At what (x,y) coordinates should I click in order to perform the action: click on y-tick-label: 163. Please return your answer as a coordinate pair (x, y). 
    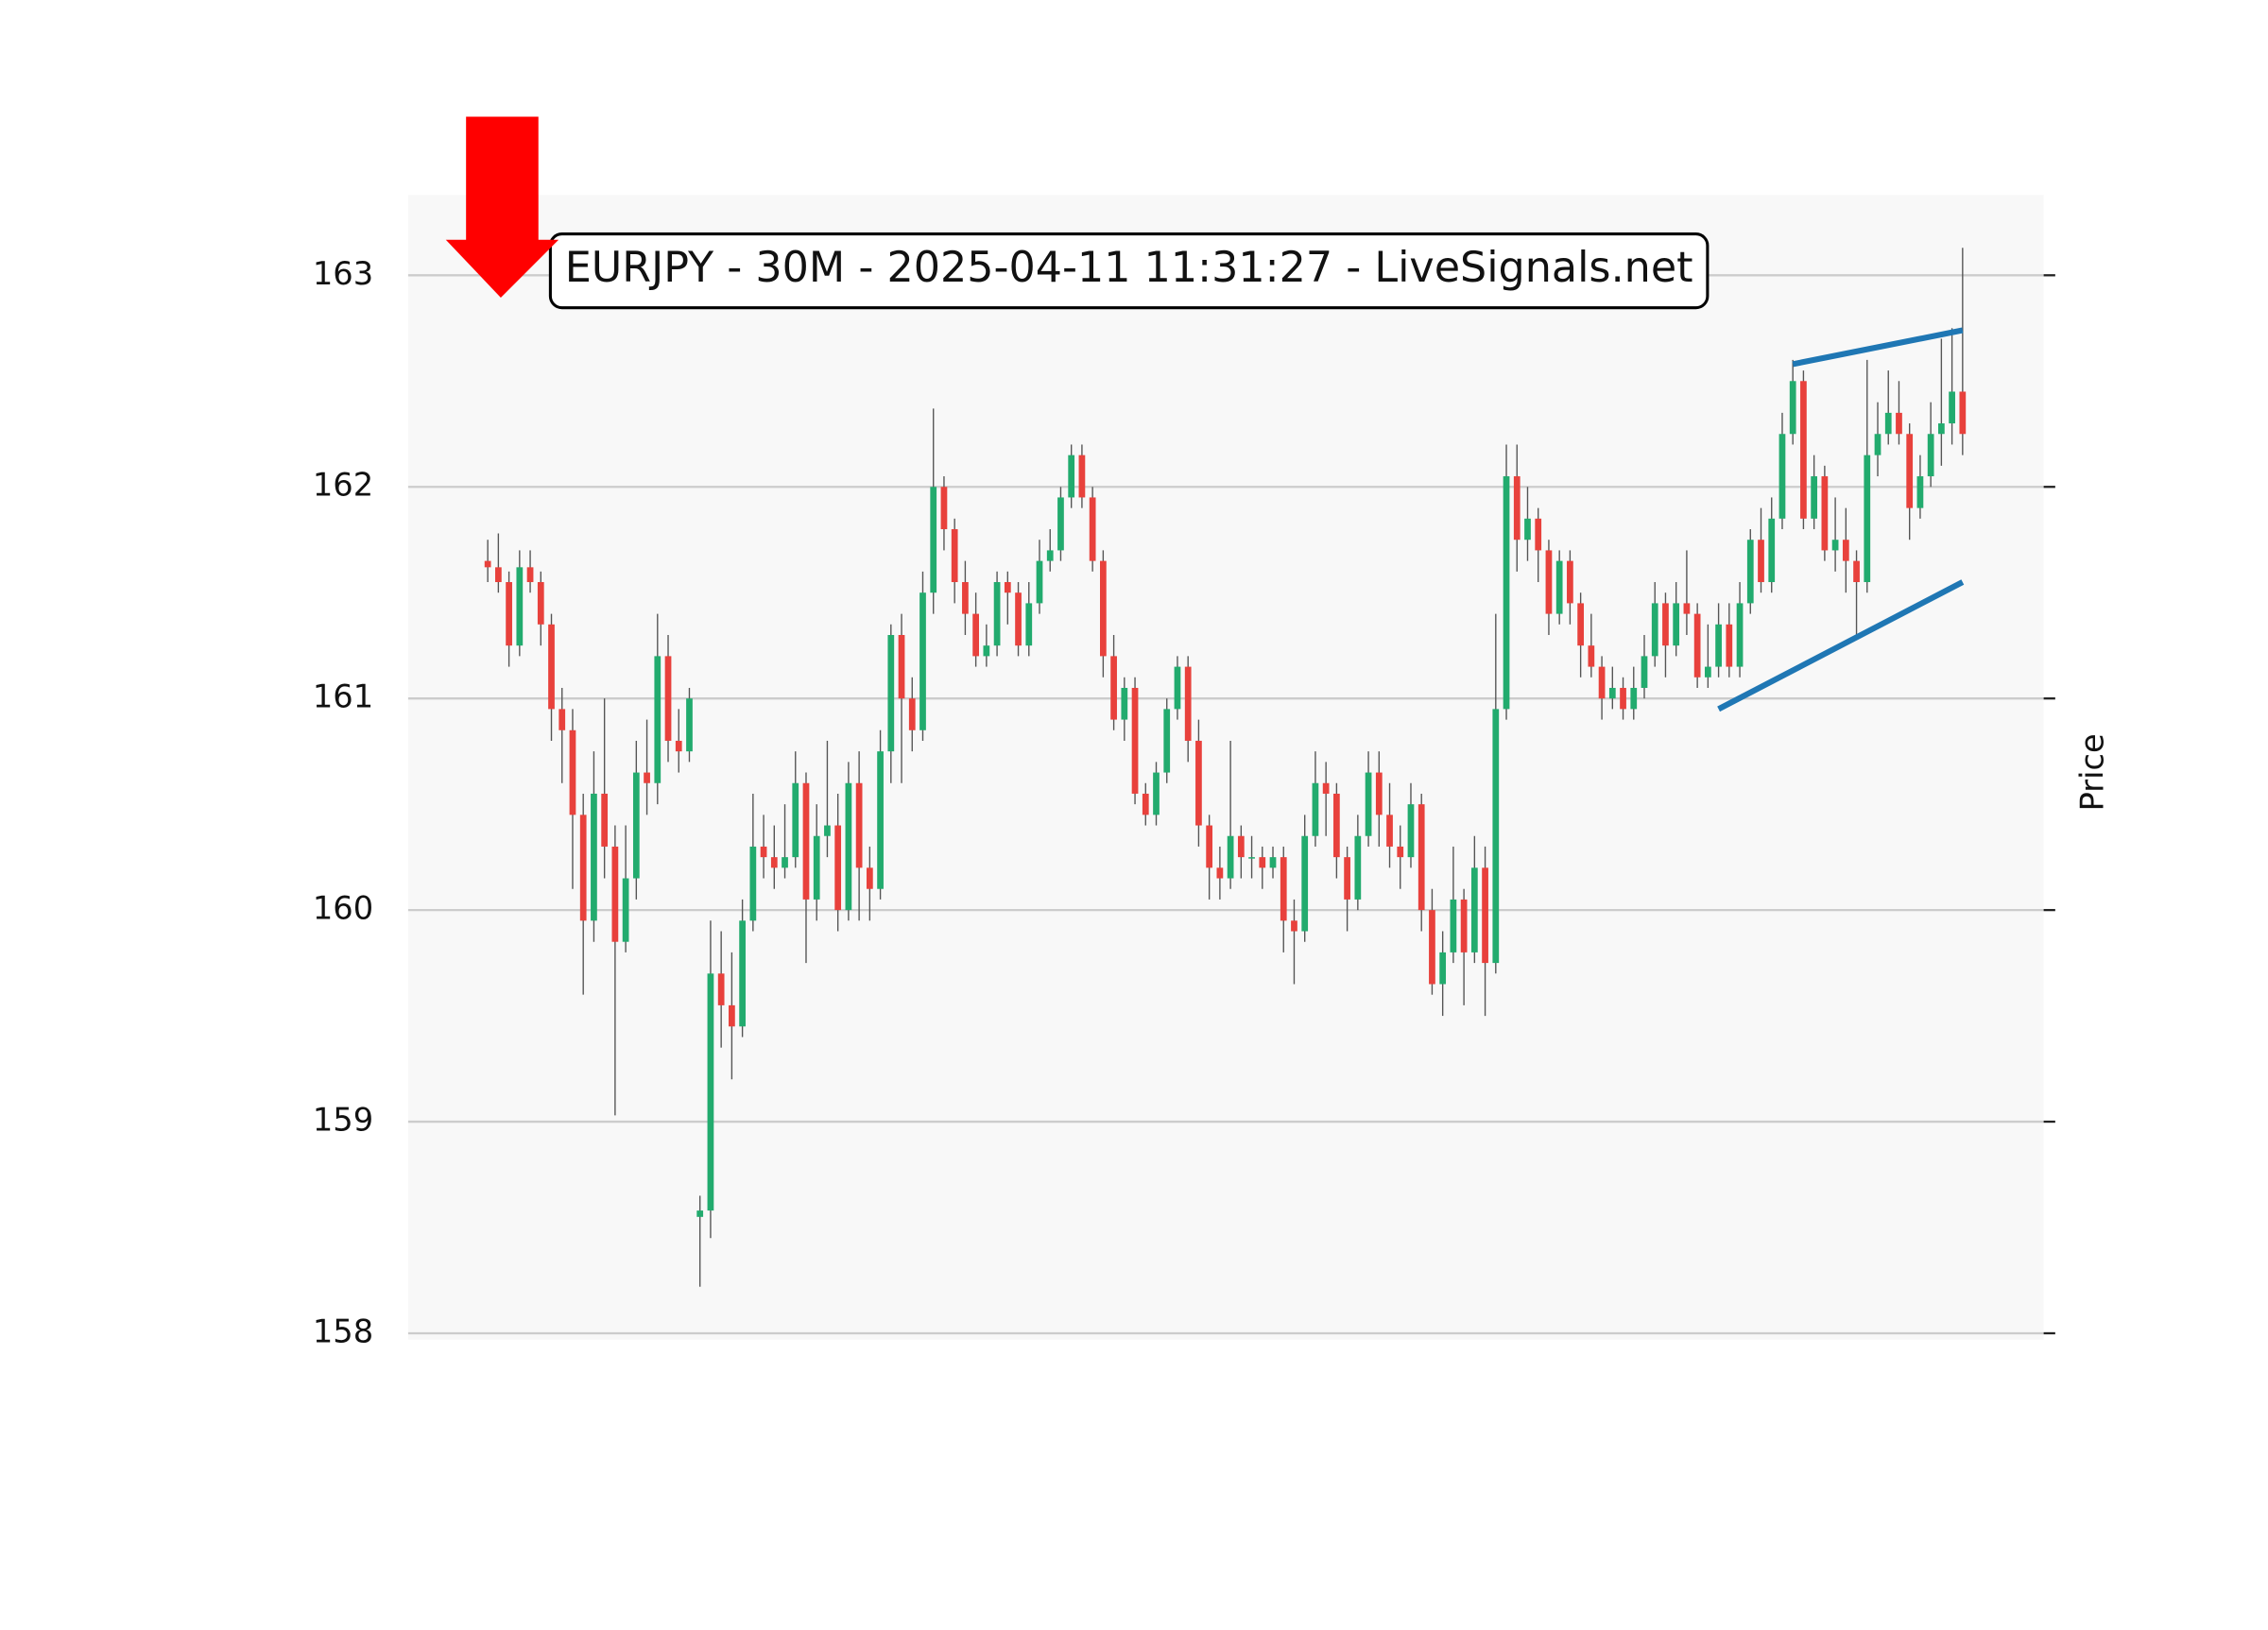
    Looking at the image, I should click on (343, 274).